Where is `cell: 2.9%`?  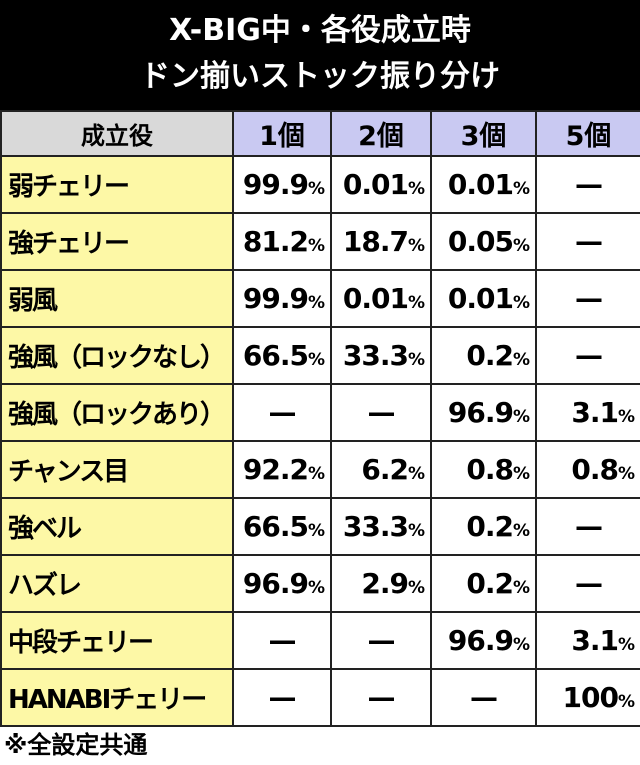
cell: 2.9% is located at coordinates (381, 583).